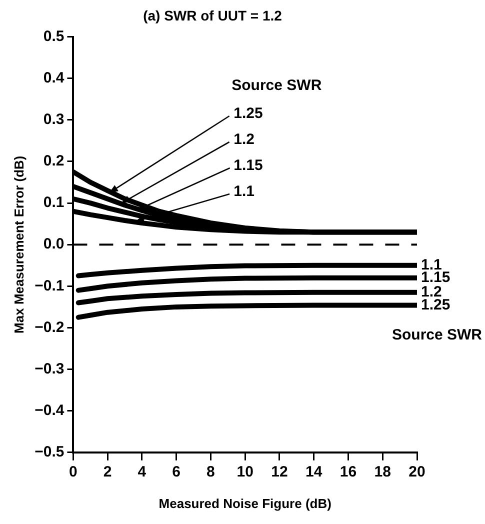  What do you see at coordinates (244, 139) in the screenshot?
I see `annotation: 1.2` at bounding box center [244, 139].